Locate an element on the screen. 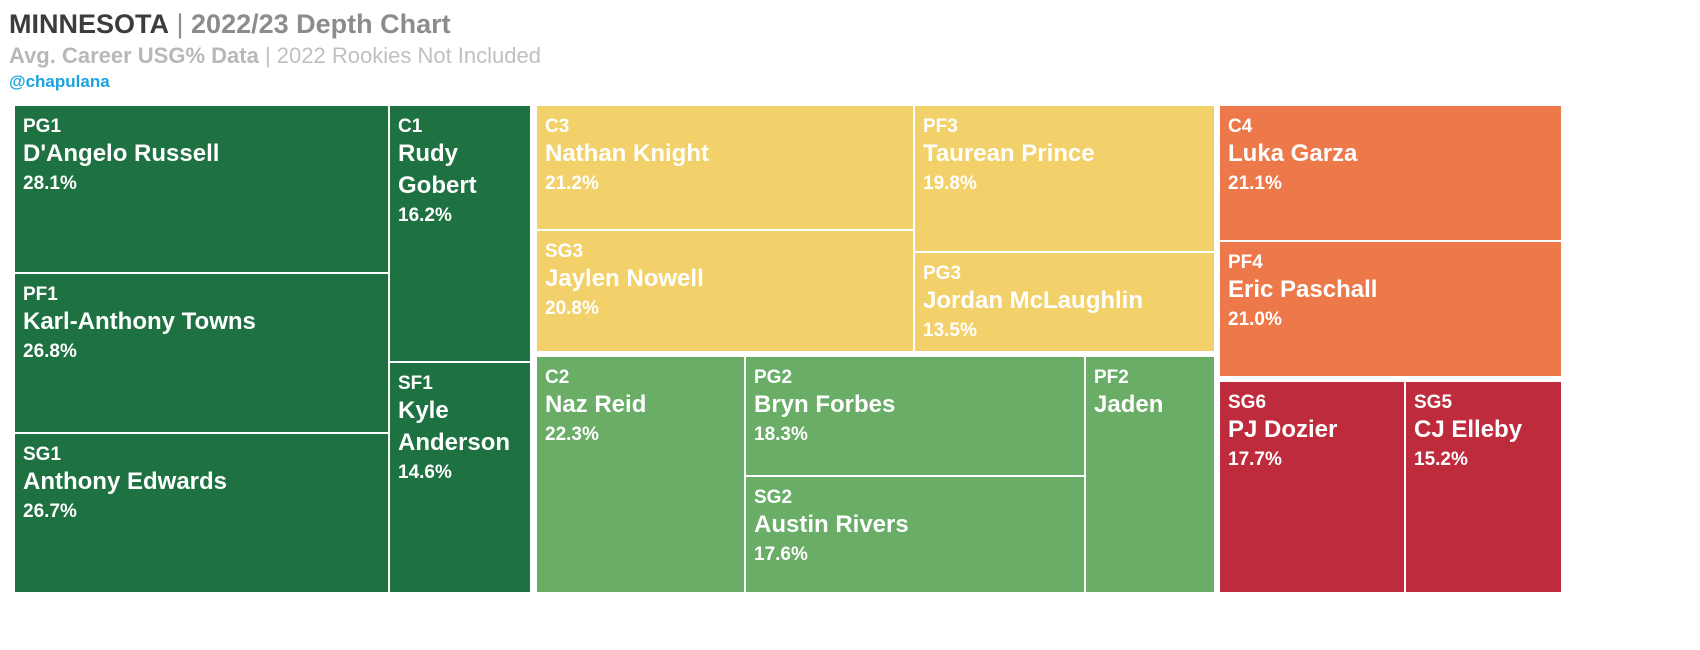 Image resolution: width=1700 pixels, height=650 pixels. tile-player-name: Bryn Forbes is located at coordinates (825, 404).